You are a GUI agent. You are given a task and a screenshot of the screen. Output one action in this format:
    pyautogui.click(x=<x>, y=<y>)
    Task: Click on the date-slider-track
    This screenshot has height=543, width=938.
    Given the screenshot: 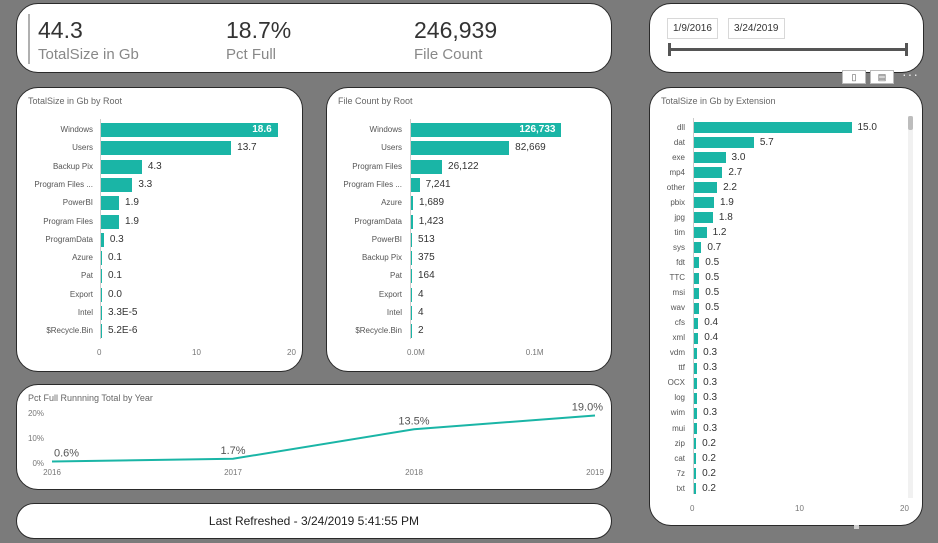 What is the action you would take?
    pyautogui.click(x=788, y=49)
    